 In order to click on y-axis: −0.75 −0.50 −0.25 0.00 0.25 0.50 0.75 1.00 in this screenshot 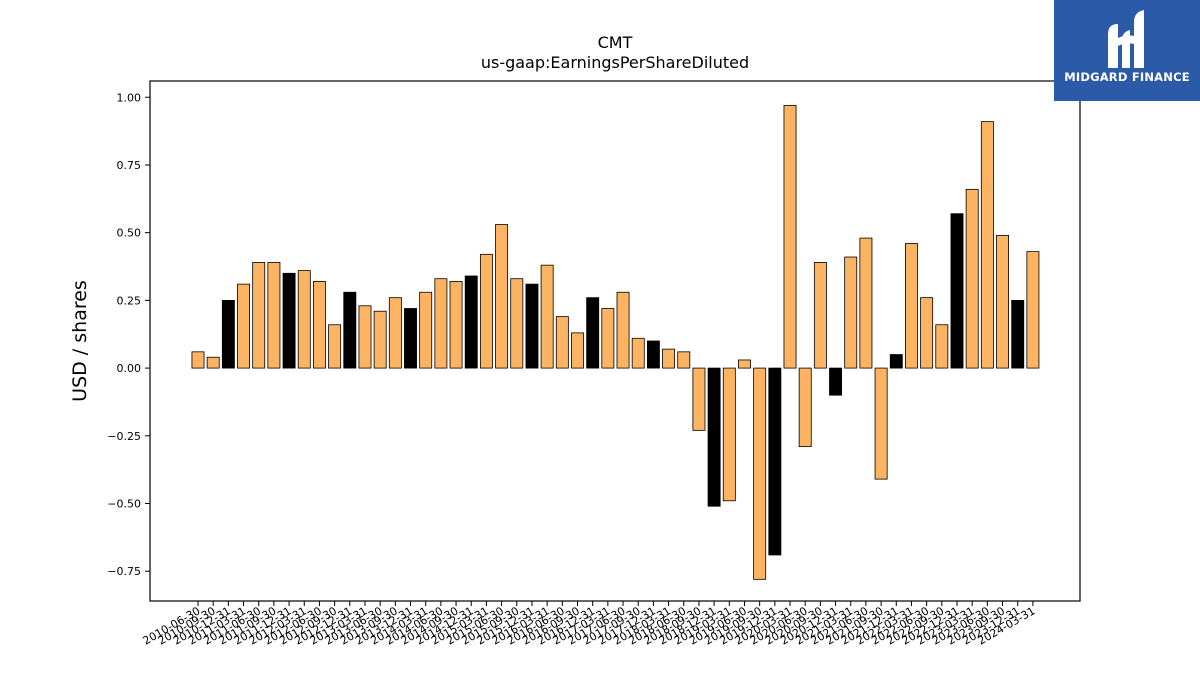, I will do `click(128, 334)`.